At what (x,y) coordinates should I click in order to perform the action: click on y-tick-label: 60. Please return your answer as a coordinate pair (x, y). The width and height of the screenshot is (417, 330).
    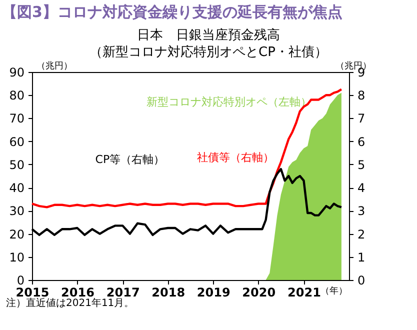
    Looking at the image, I should click on (16, 141).